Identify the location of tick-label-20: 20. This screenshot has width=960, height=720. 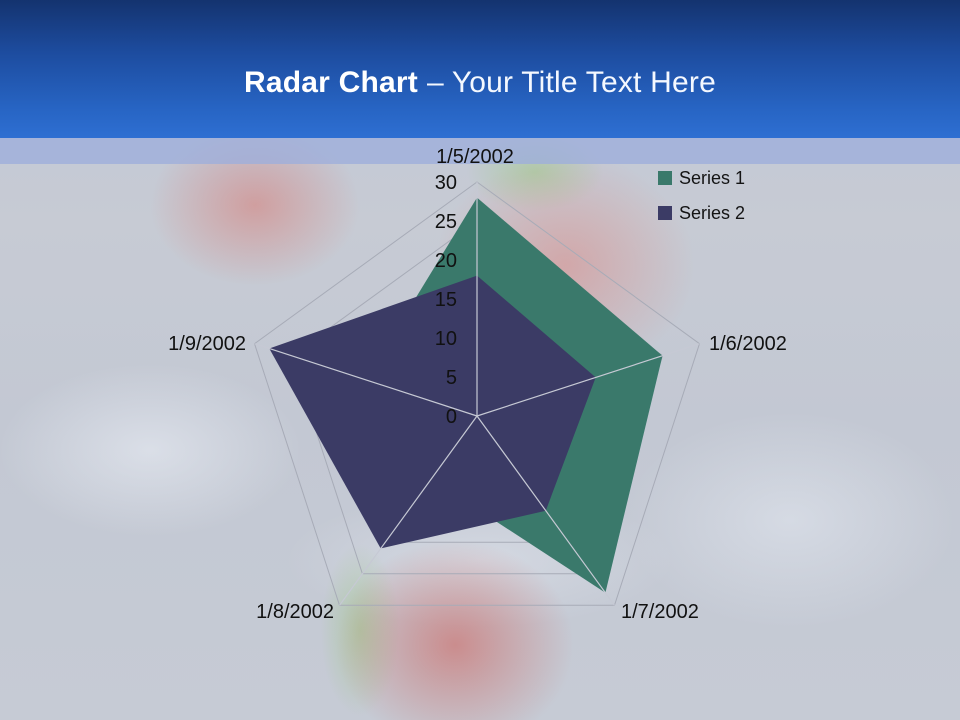
(446, 261).